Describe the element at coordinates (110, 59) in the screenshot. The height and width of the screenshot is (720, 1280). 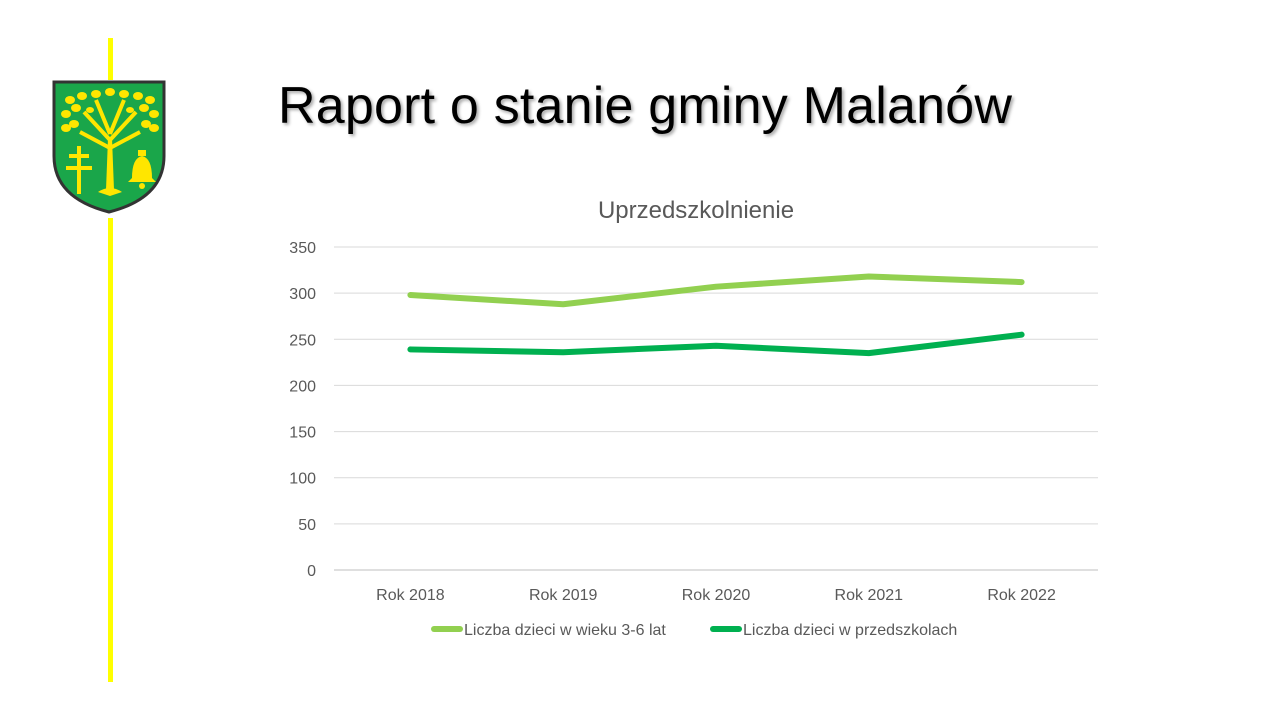
I see `accent-line-top` at that location.